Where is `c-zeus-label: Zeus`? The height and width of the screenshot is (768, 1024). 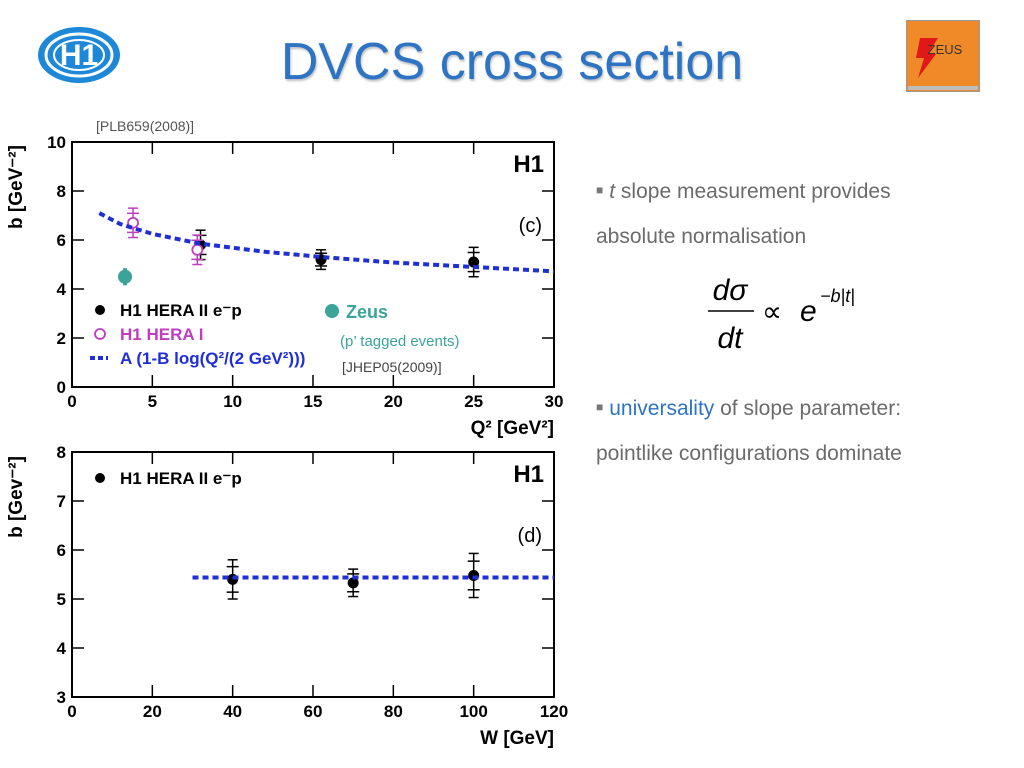
c-zeus-label: Zeus is located at coordinates (367, 312).